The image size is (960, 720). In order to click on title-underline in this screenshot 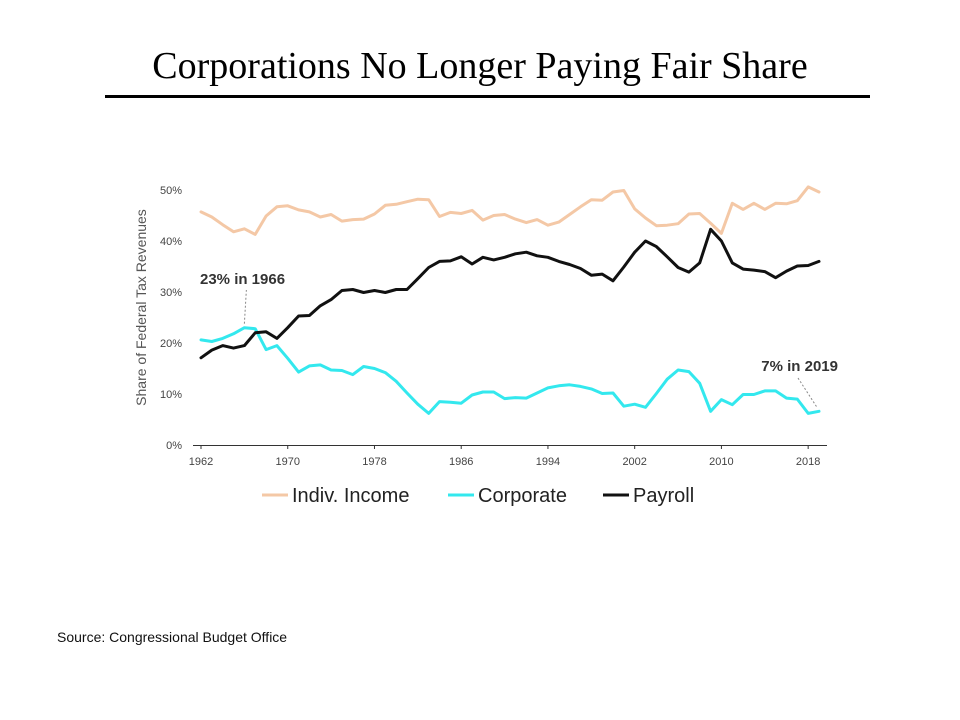, I will do `click(487, 96)`.